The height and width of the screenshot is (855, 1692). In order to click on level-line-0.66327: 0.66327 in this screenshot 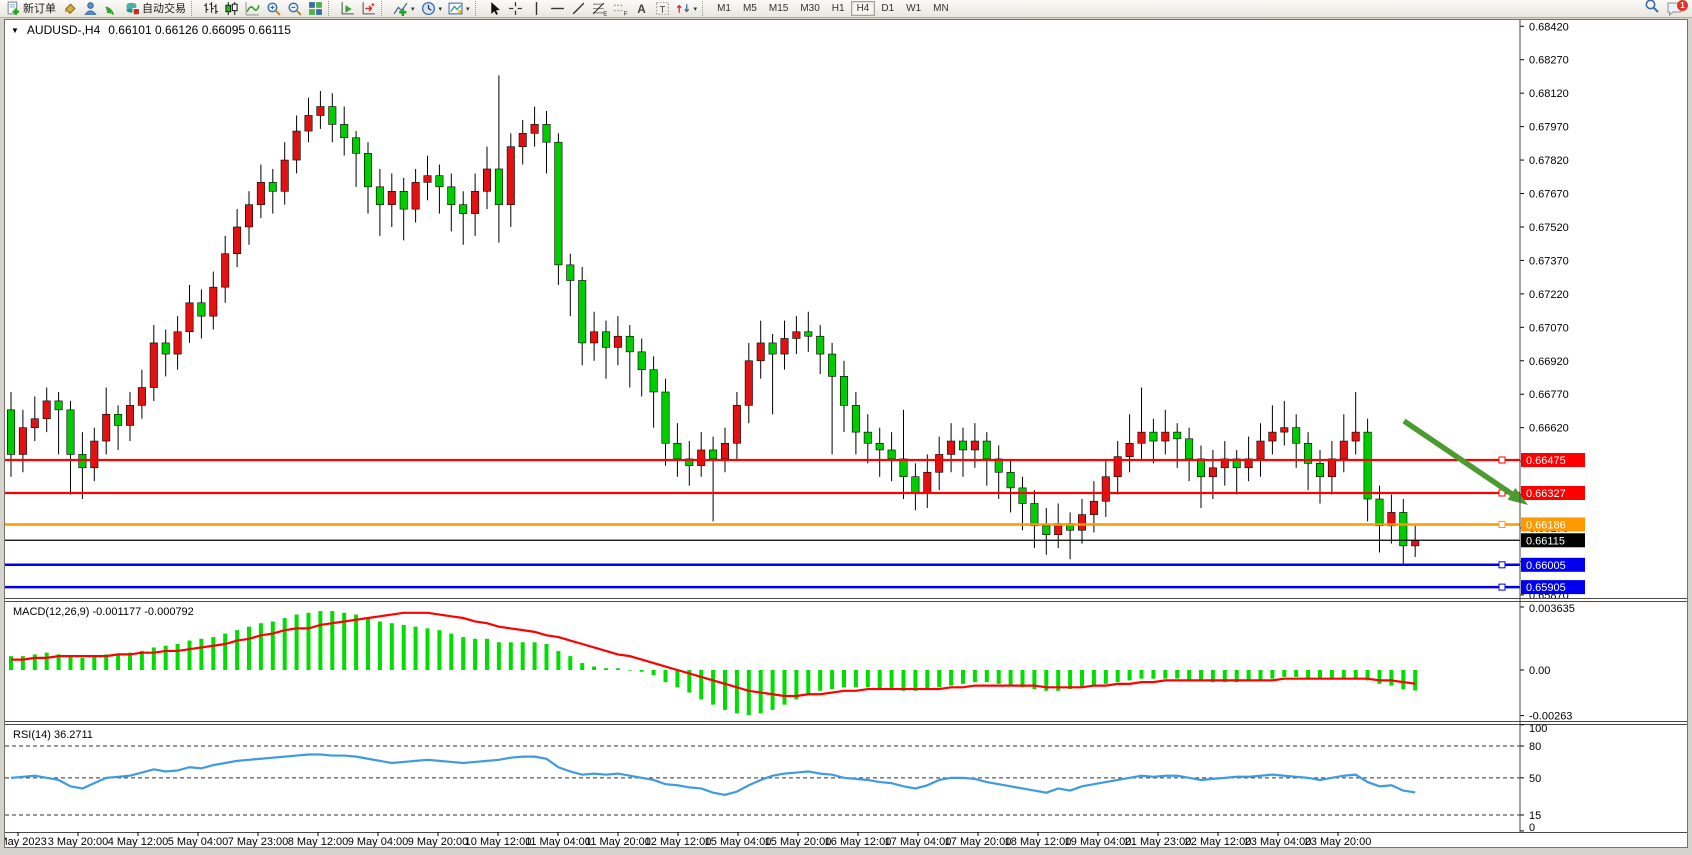, I will do `click(795, 493)`.